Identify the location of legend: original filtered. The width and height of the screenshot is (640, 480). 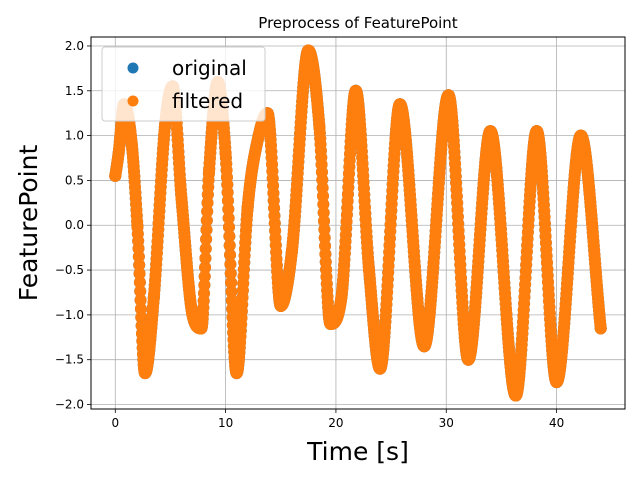
(183, 84).